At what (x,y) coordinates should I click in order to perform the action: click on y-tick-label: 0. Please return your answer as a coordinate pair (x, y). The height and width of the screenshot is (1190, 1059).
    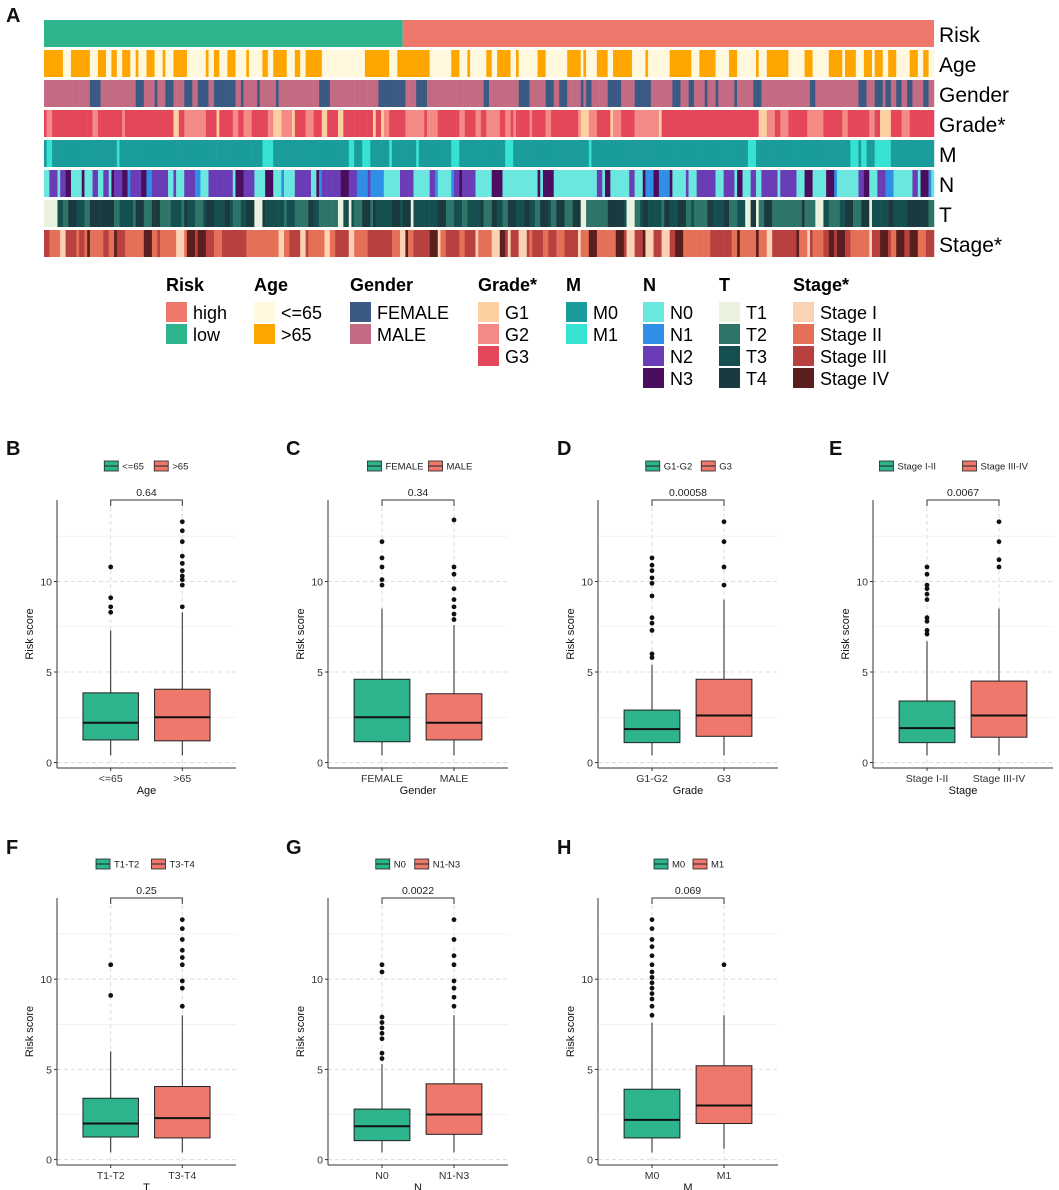
    Looking at the image, I should click on (590, 1161).